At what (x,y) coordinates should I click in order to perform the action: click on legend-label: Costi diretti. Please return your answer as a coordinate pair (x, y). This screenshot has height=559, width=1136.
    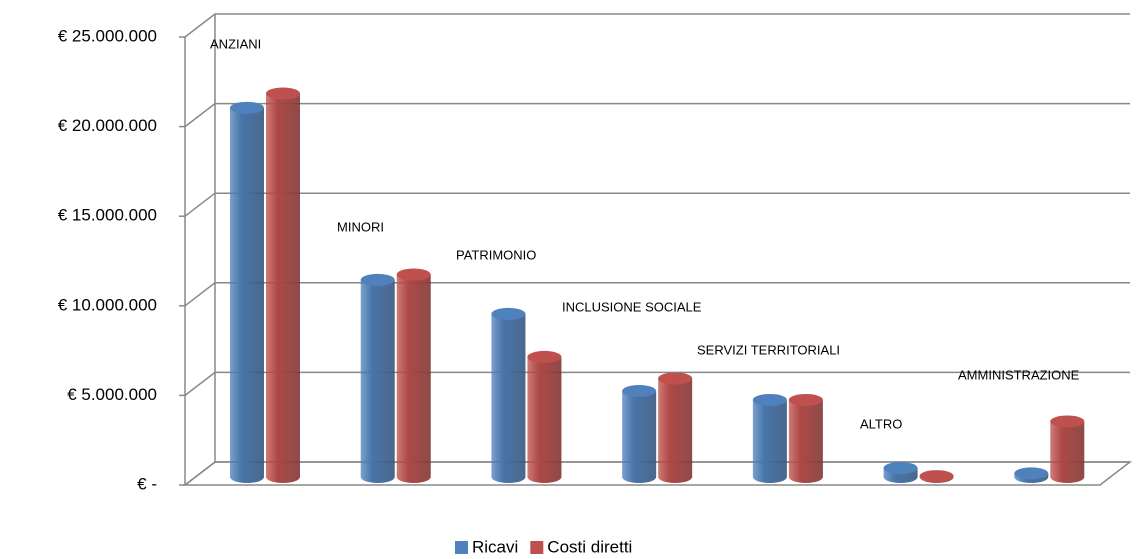
    Looking at the image, I should click on (589, 546).